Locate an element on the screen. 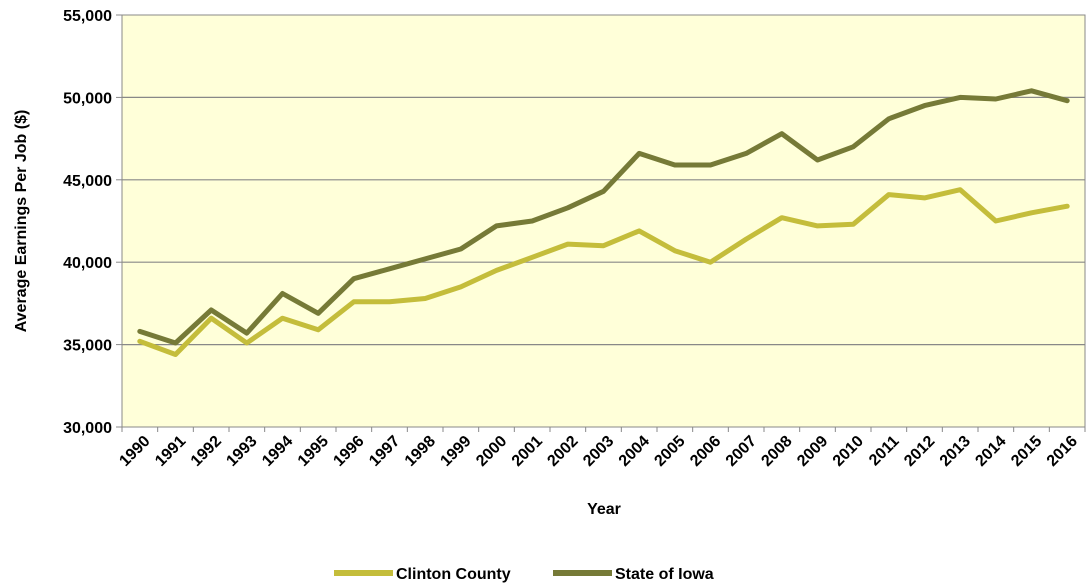  x-tick-label: 1998 is located at coordinates (420, 451).